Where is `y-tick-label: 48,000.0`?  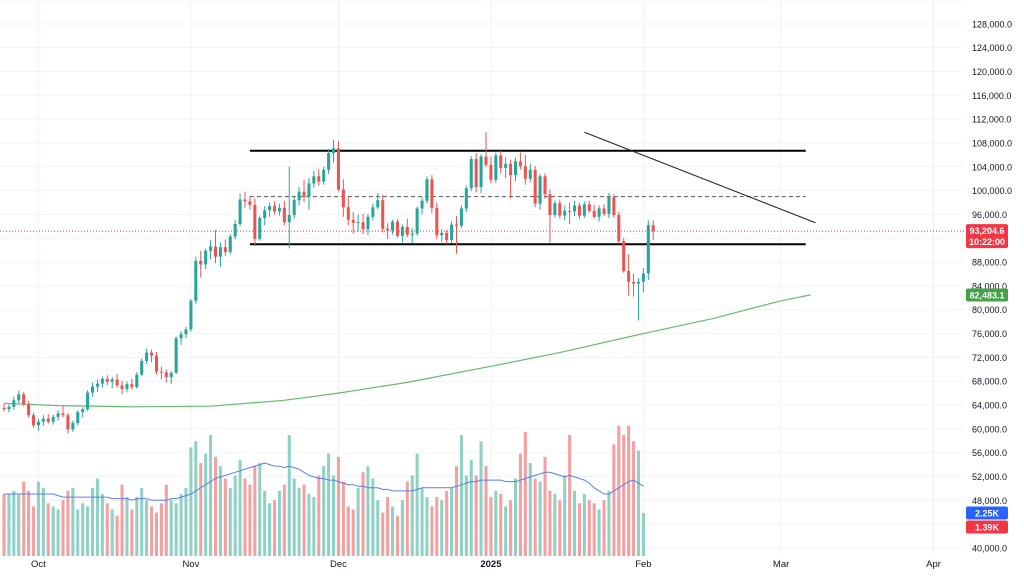 y-tick-label: 48,000.0 is located at coordinates (989, 501).